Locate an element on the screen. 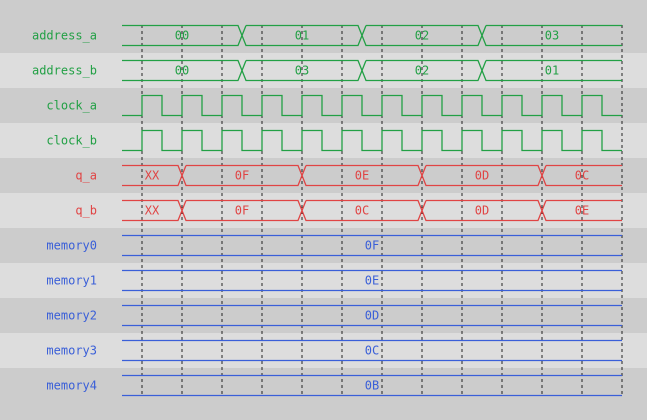  signal-label: memory4 is located at coordinates (71, 386).